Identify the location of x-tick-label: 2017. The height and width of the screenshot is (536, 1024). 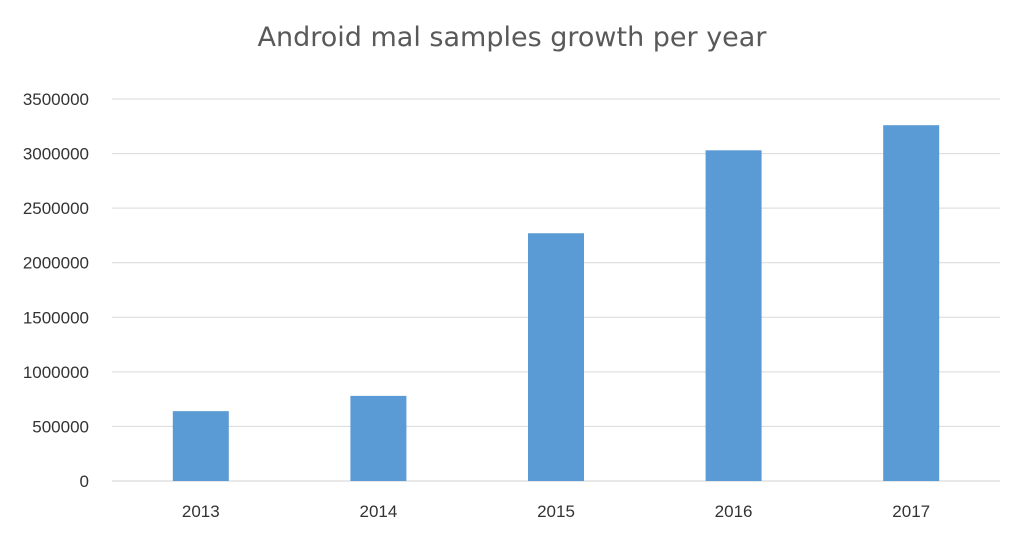
(911, 511).